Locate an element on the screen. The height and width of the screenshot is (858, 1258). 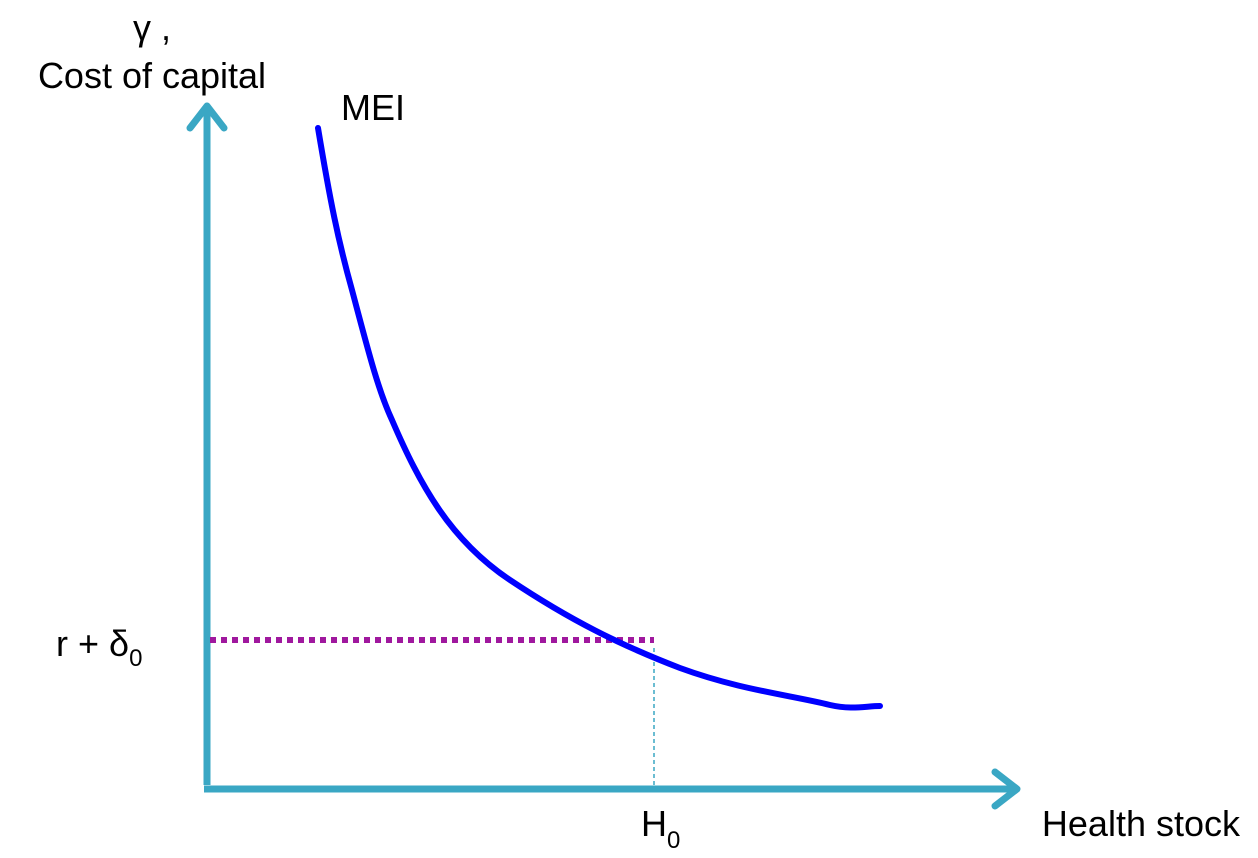
x-marker-subscript: 0 is located at coordinates (673, 840).